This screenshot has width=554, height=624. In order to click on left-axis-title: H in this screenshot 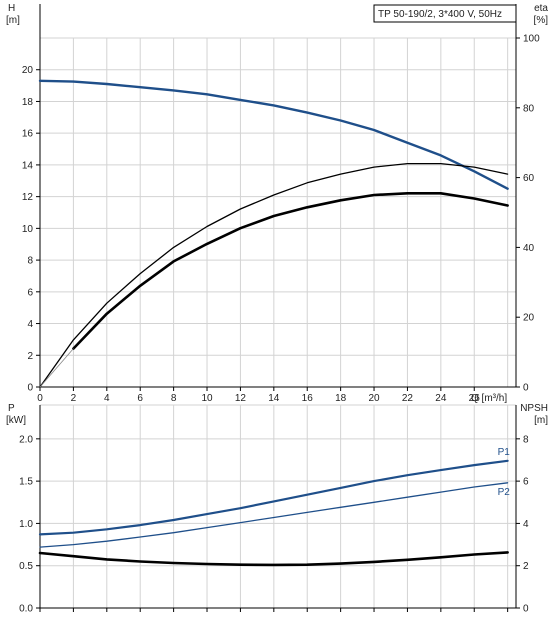, I will do `click(11, 8)`.